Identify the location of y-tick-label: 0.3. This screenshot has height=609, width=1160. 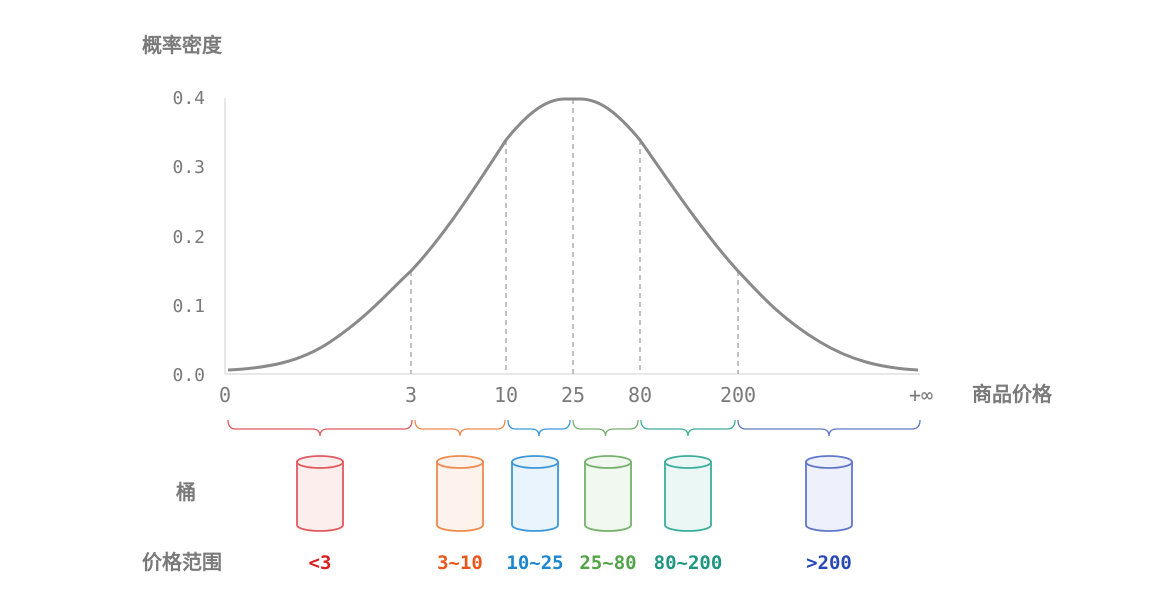
(188, 167).